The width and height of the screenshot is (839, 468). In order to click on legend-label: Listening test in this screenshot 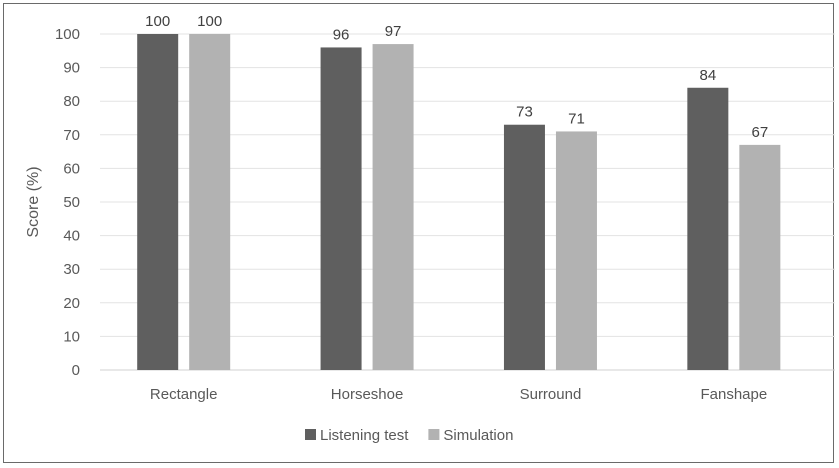, I will do `click(364, 435)`.